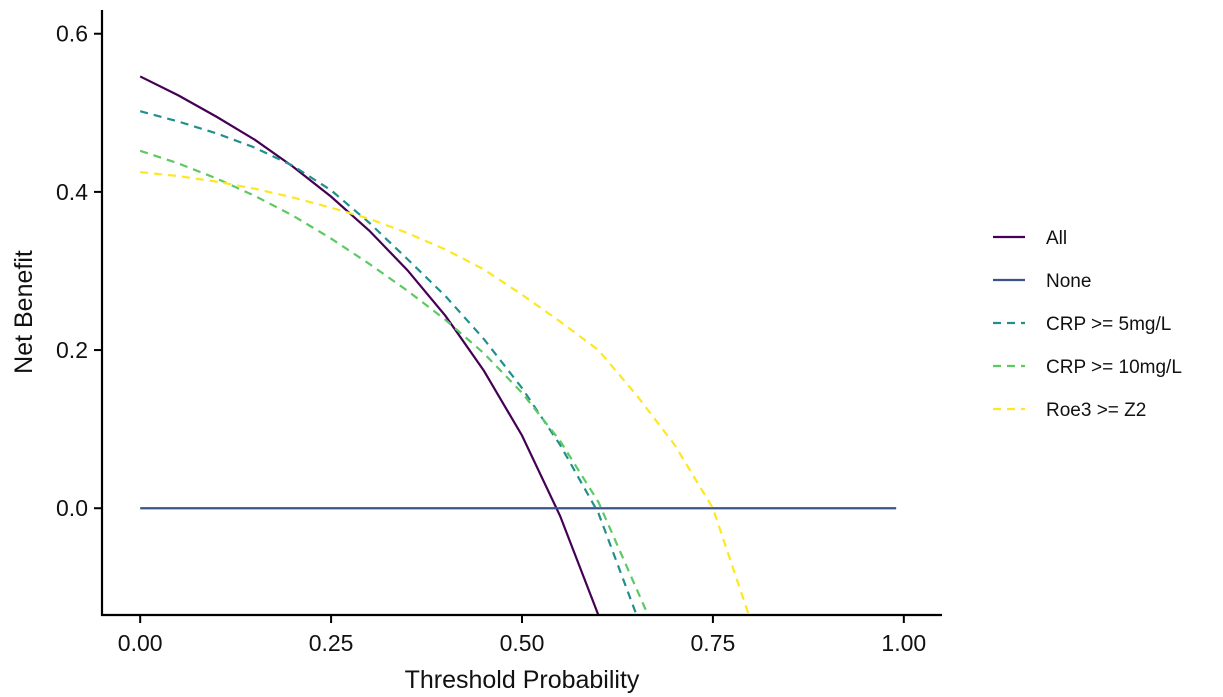  What do you see at coordinates (522, 680) in the screenshot?
I see `x-axis-title: Threshold Probability` at bounding box center [522, 680].